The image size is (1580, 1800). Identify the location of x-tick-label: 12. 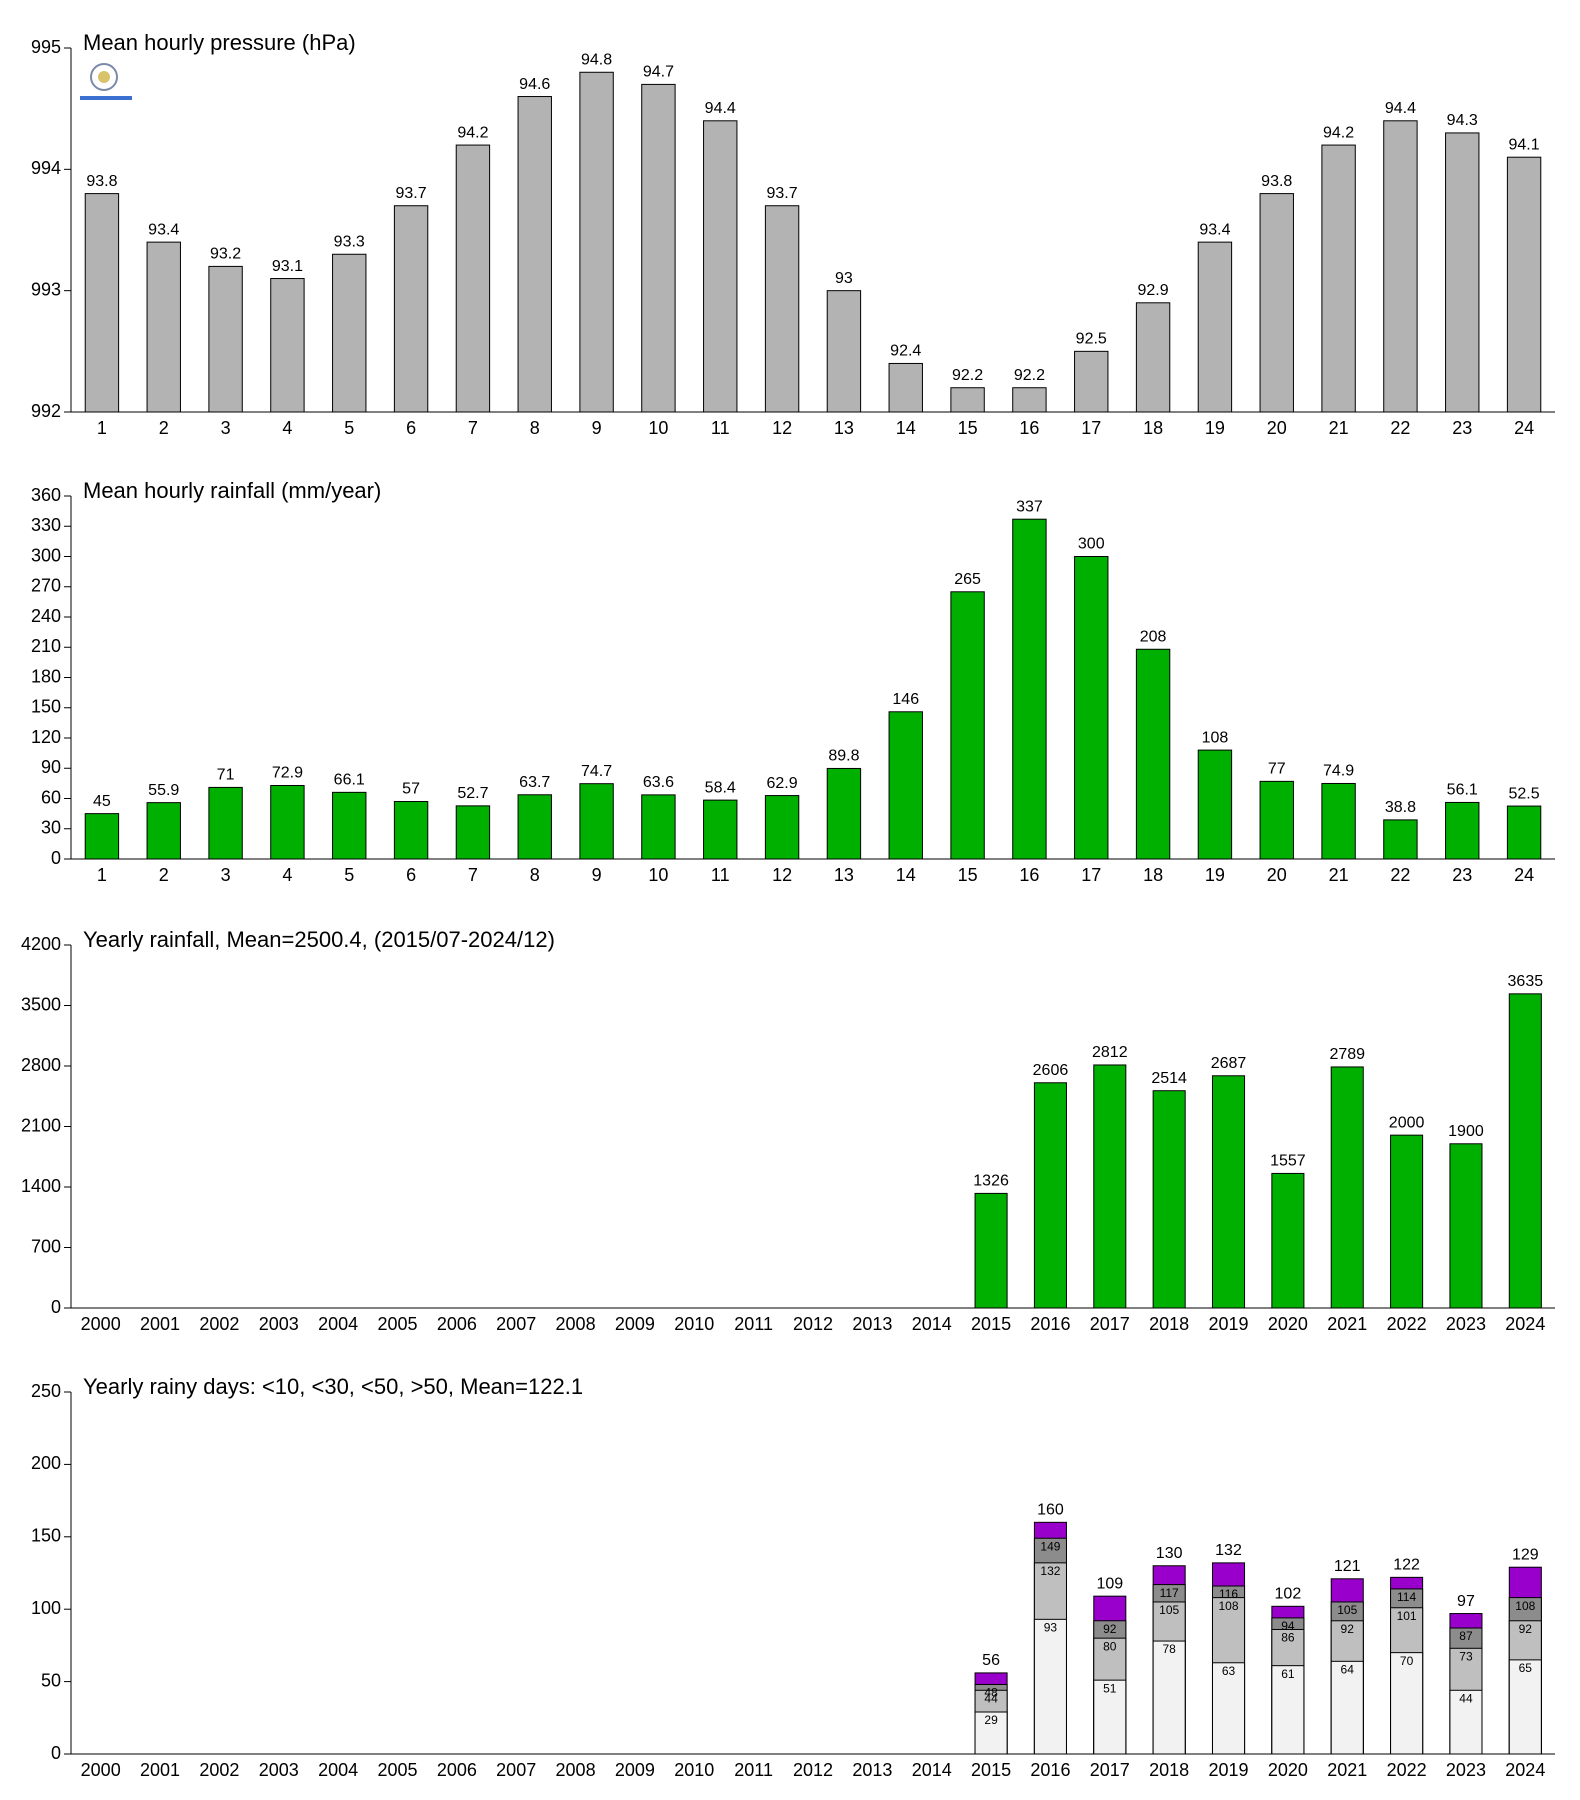
(782, 428).